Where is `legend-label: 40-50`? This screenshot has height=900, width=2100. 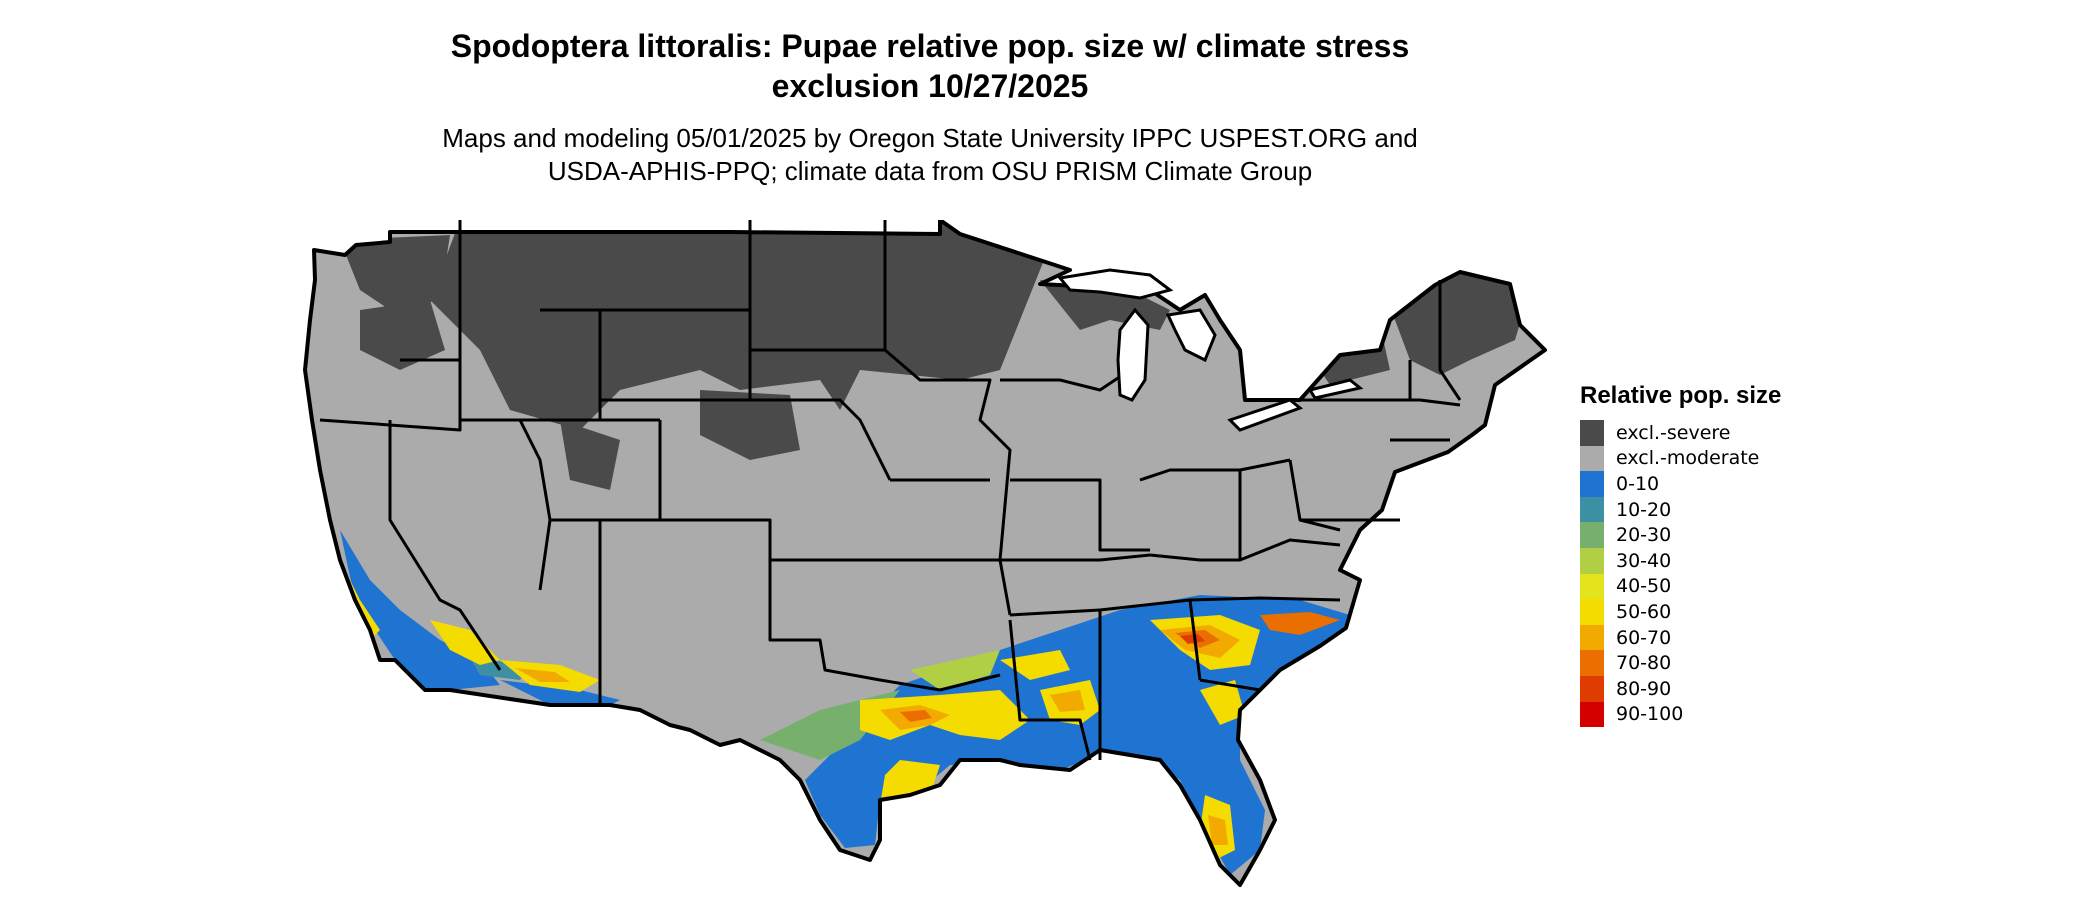 legend-label: 40-50 is located at coordinates (1644, 586).